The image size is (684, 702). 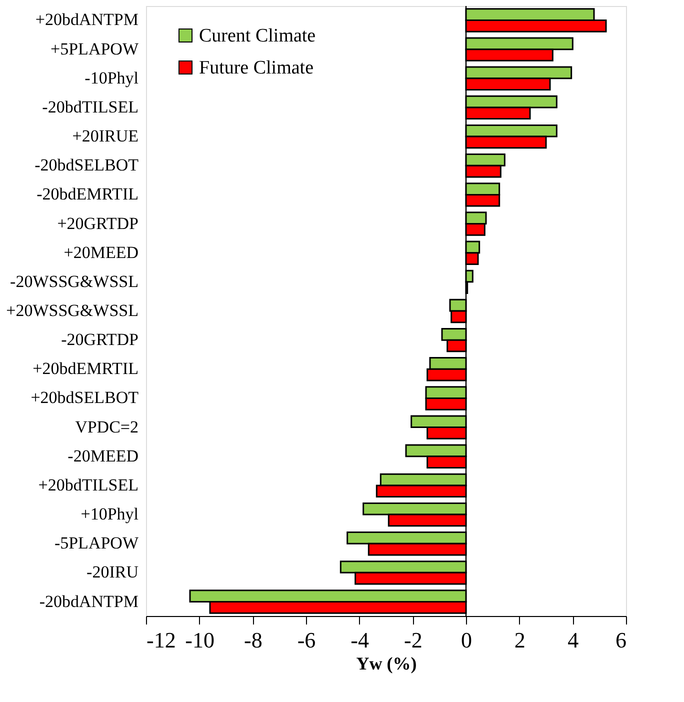 What do you see at coordinates (105, 136) in the screenshot?
I see `y-tick-label: +20IRUE` at bounding box center [105, 136].